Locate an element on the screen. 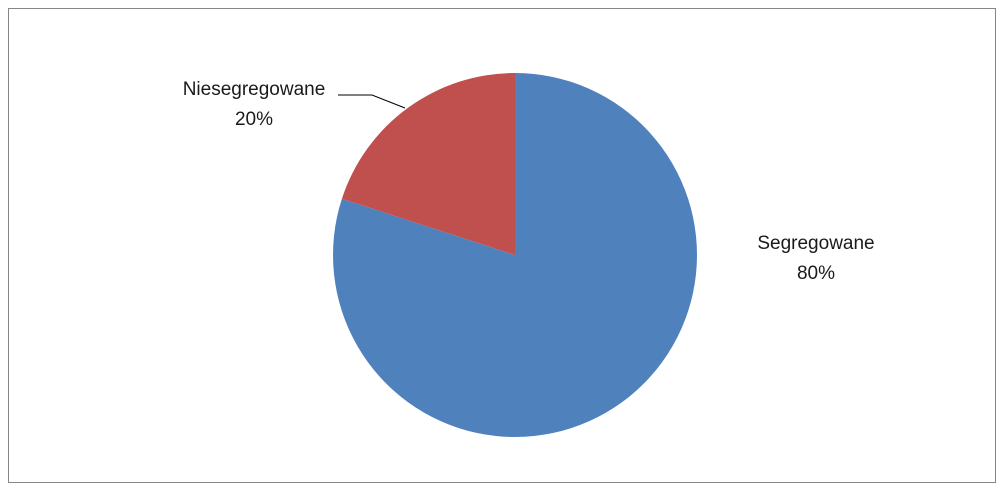 The image size is (1008, 488). slice-percent-label: 80% is located at coordinates (816, 273).